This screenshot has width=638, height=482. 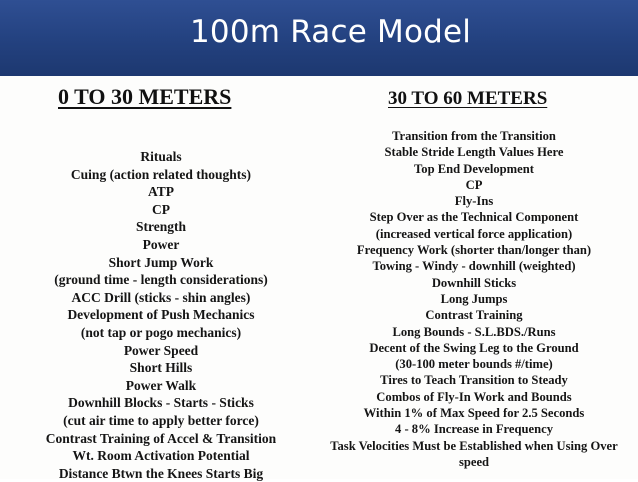 I want to click on list-item: Contrast Training of Accel & Transition, so click(x=161, y=438).